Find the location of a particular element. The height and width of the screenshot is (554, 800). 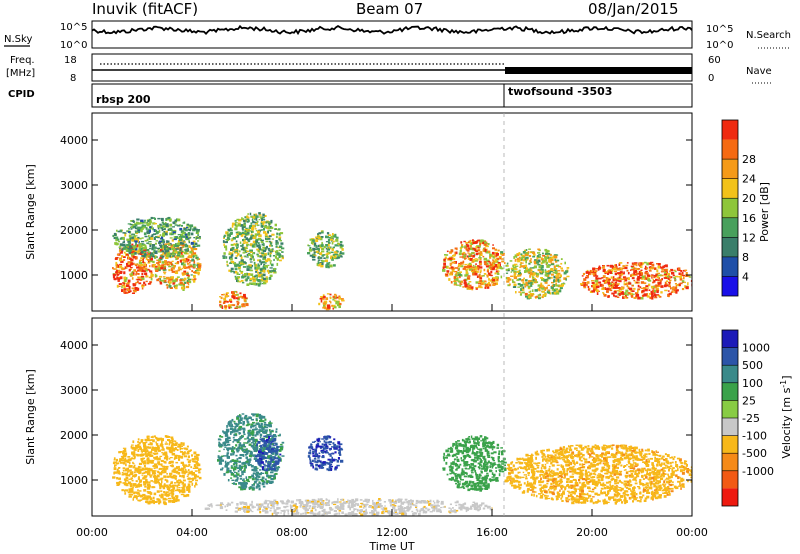

nave-block is located at coordinates (598, 70).